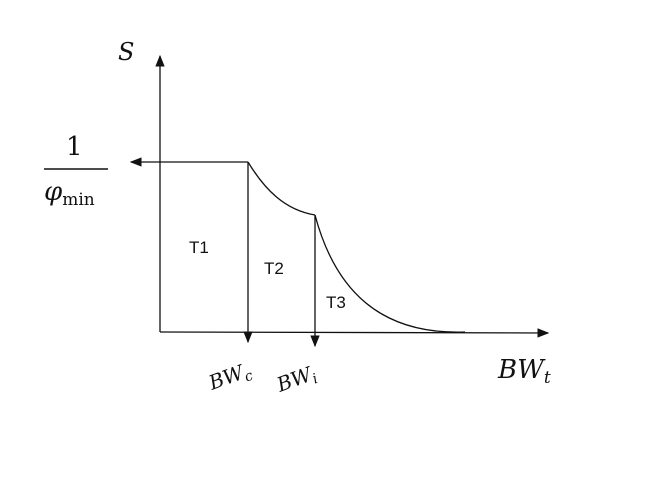 Image resolution: width=664 pixels, height=498 pixels. What do you see at coordinates (74, 147) in the screenshot?
I see `level-numerator: 1` at bounding box center [74, 147].